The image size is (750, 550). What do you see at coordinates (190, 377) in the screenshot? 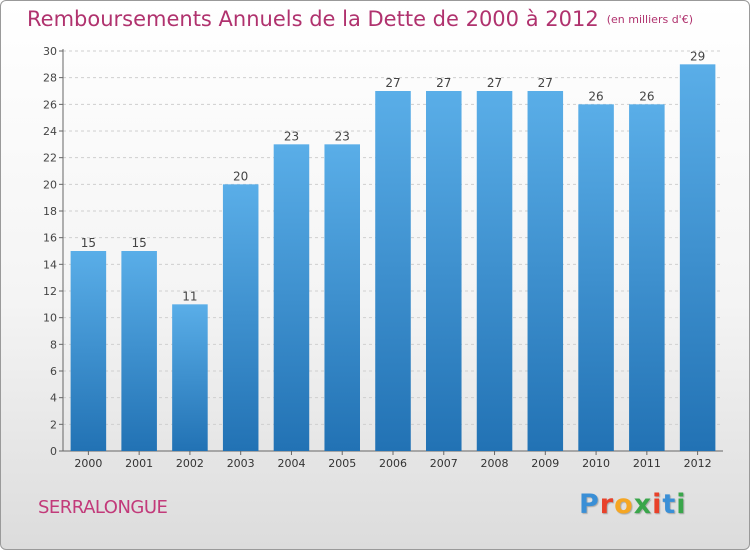
I see `bar-2002` at bounding box center [190, 377].